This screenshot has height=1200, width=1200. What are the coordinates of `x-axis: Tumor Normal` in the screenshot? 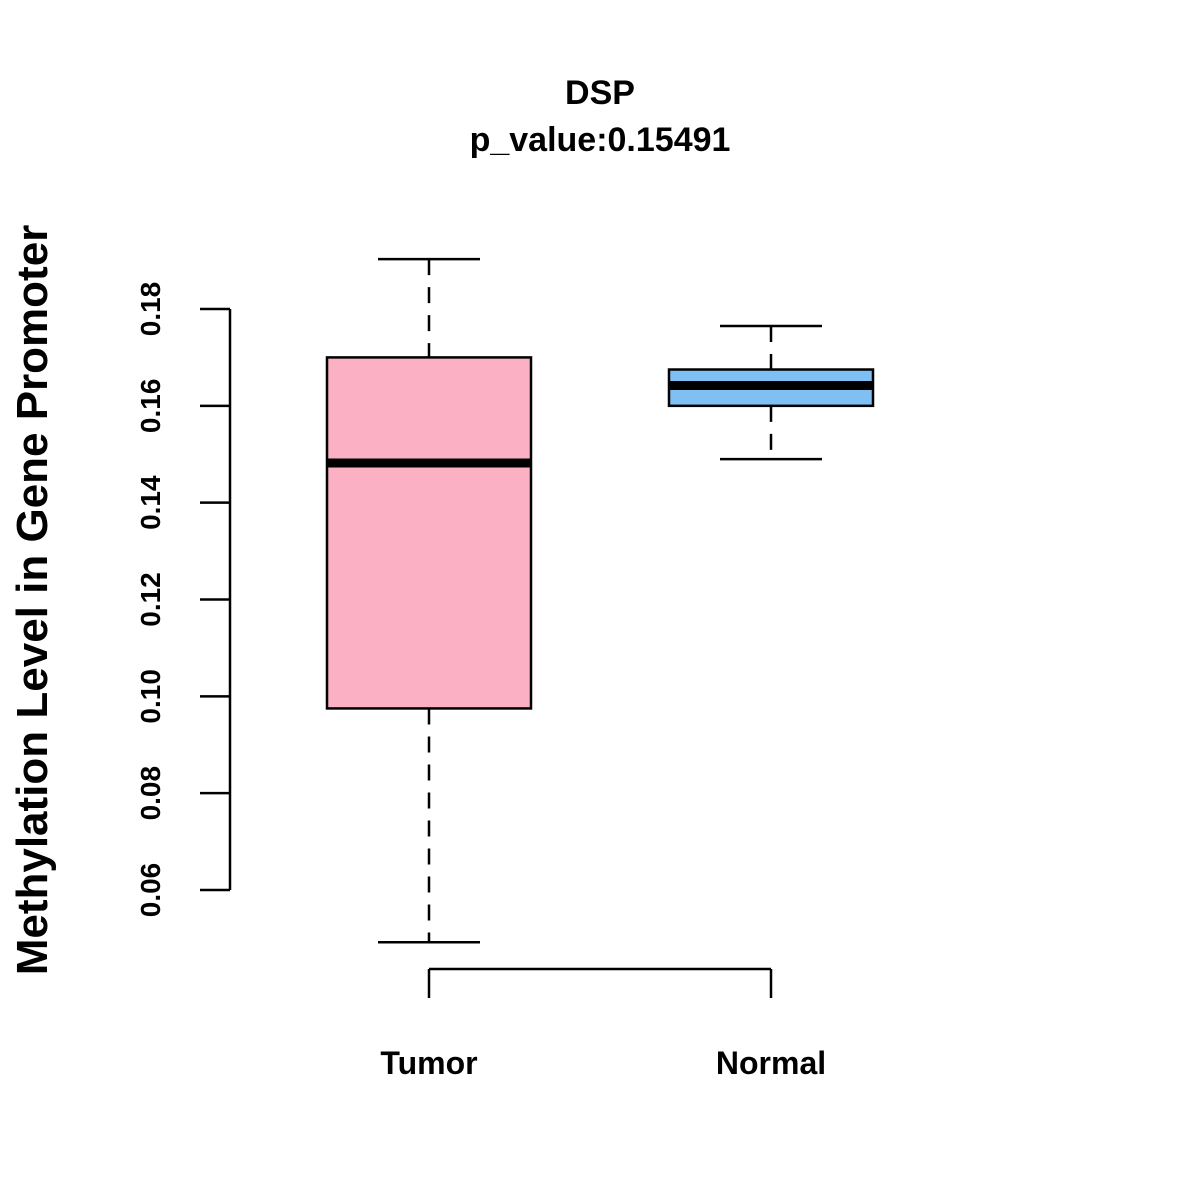 It's located at (603, 1024).